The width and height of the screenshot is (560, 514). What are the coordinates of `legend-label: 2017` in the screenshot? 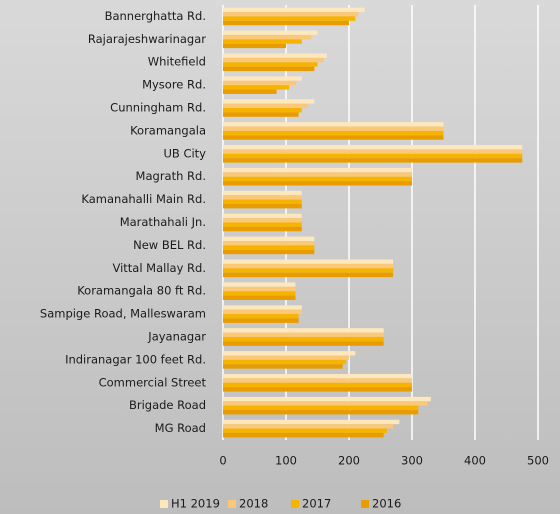 It's located at (316, 504).